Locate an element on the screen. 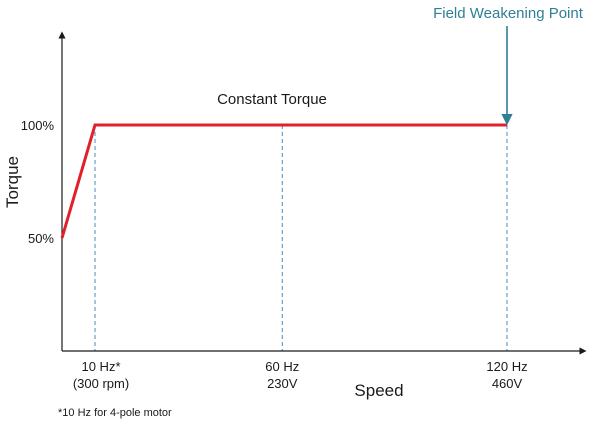 This screenshot has height=430, width=600. field-weakening-label: Field Weakening Point is located at coordinates (508, 13).